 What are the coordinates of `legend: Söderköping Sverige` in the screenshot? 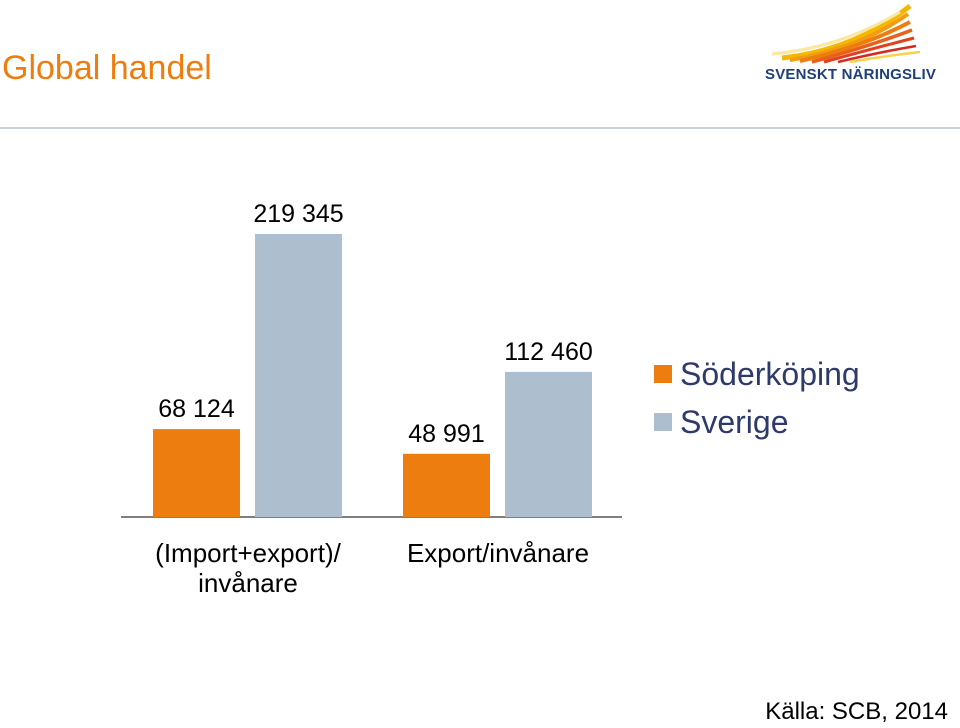 It's located at (757, 398).